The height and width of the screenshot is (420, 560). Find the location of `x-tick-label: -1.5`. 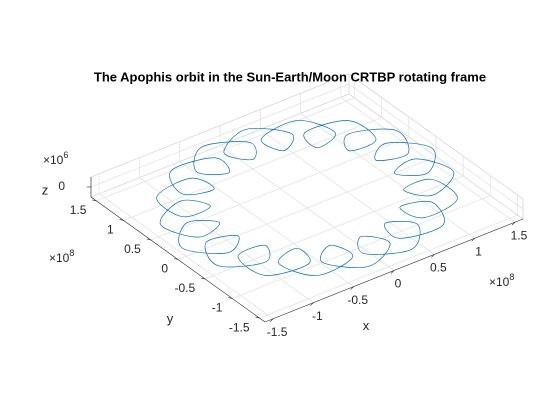

x-tick-label: -1.5 is located at coordinates (277, 332).